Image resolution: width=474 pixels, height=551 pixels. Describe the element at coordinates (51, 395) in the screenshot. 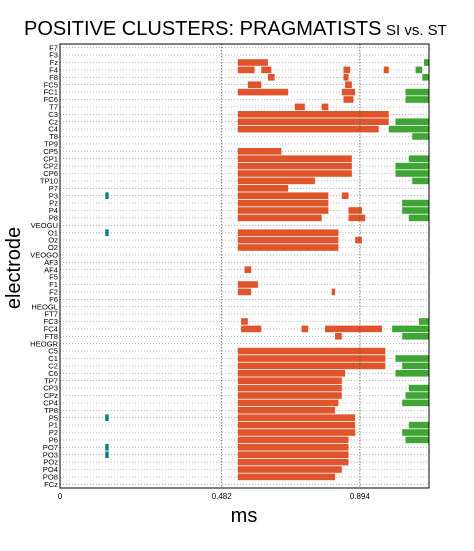

I see `electrode-label: CPz` at that location.